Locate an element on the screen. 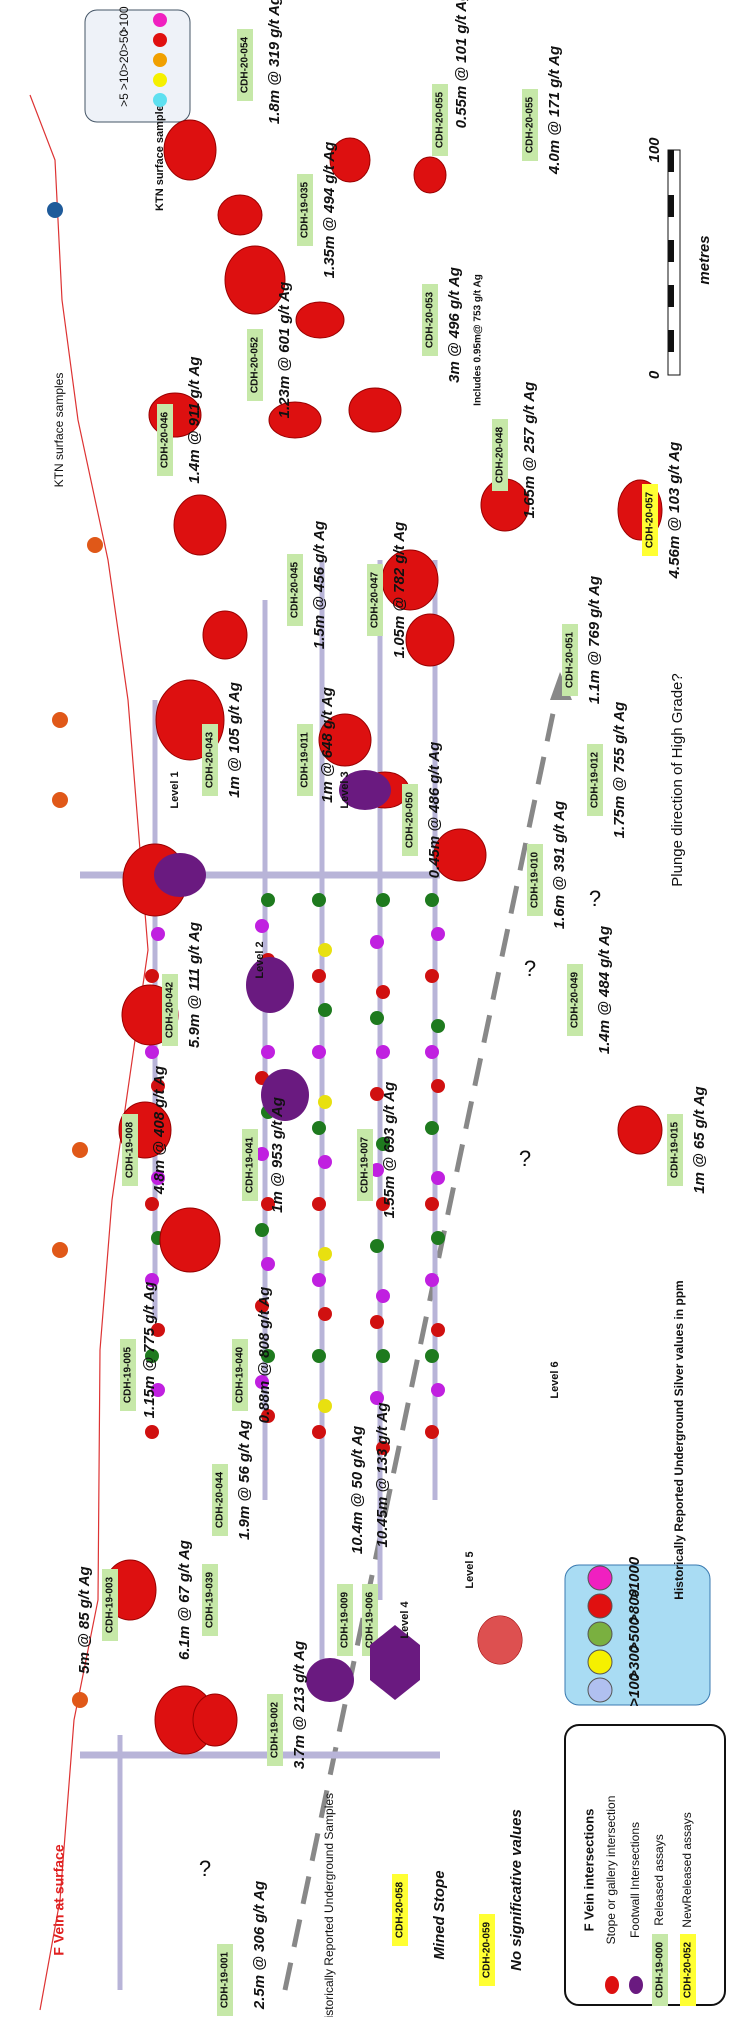 This screenshot has width=735, height=2017. legend-label-group: >800 is located at coordinates (634, 1605).